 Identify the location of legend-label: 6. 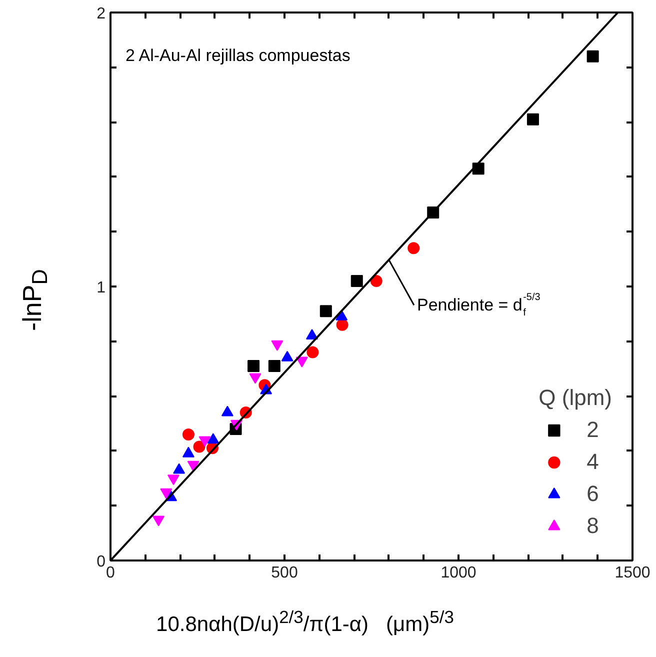
(593, 494).